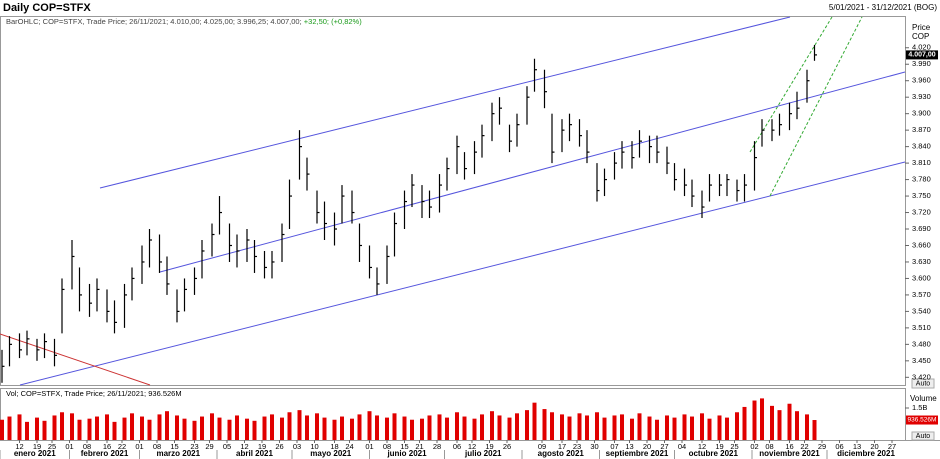  Describe the element at coordinates (791, 84) in the screenshot. I see `trend-line` at that location.